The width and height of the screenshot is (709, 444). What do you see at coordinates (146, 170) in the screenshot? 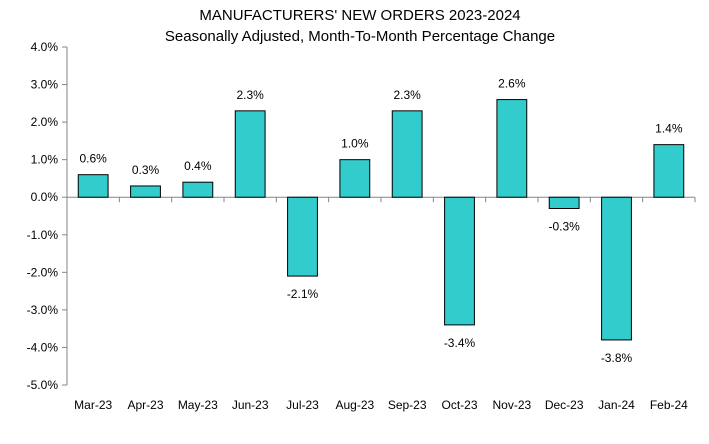
I see `data-label: 0.3%` at bounding box center [146, 170].